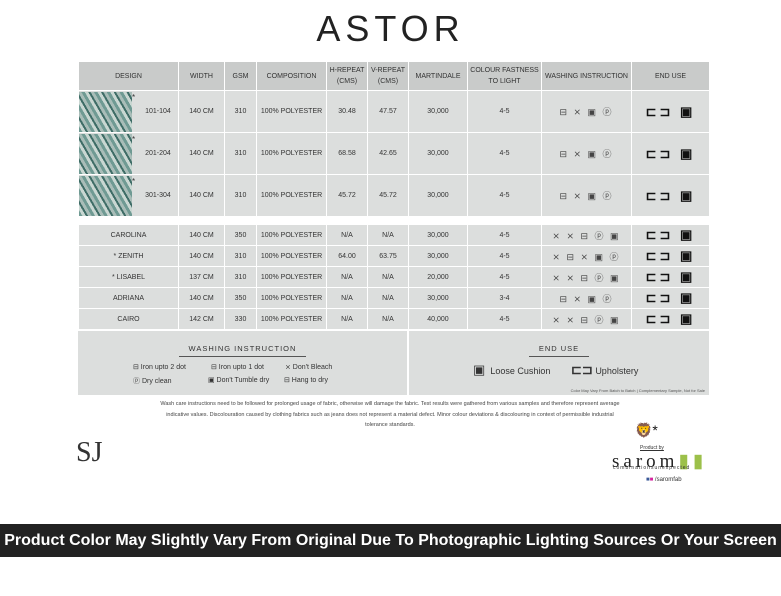 The image size is (781, 596). What do you see at coordinates (159, 367) in the screenshot?
I see `legend-iron-2: ⊟ Iron upto 2 dot` at bounding box center [159, 367].